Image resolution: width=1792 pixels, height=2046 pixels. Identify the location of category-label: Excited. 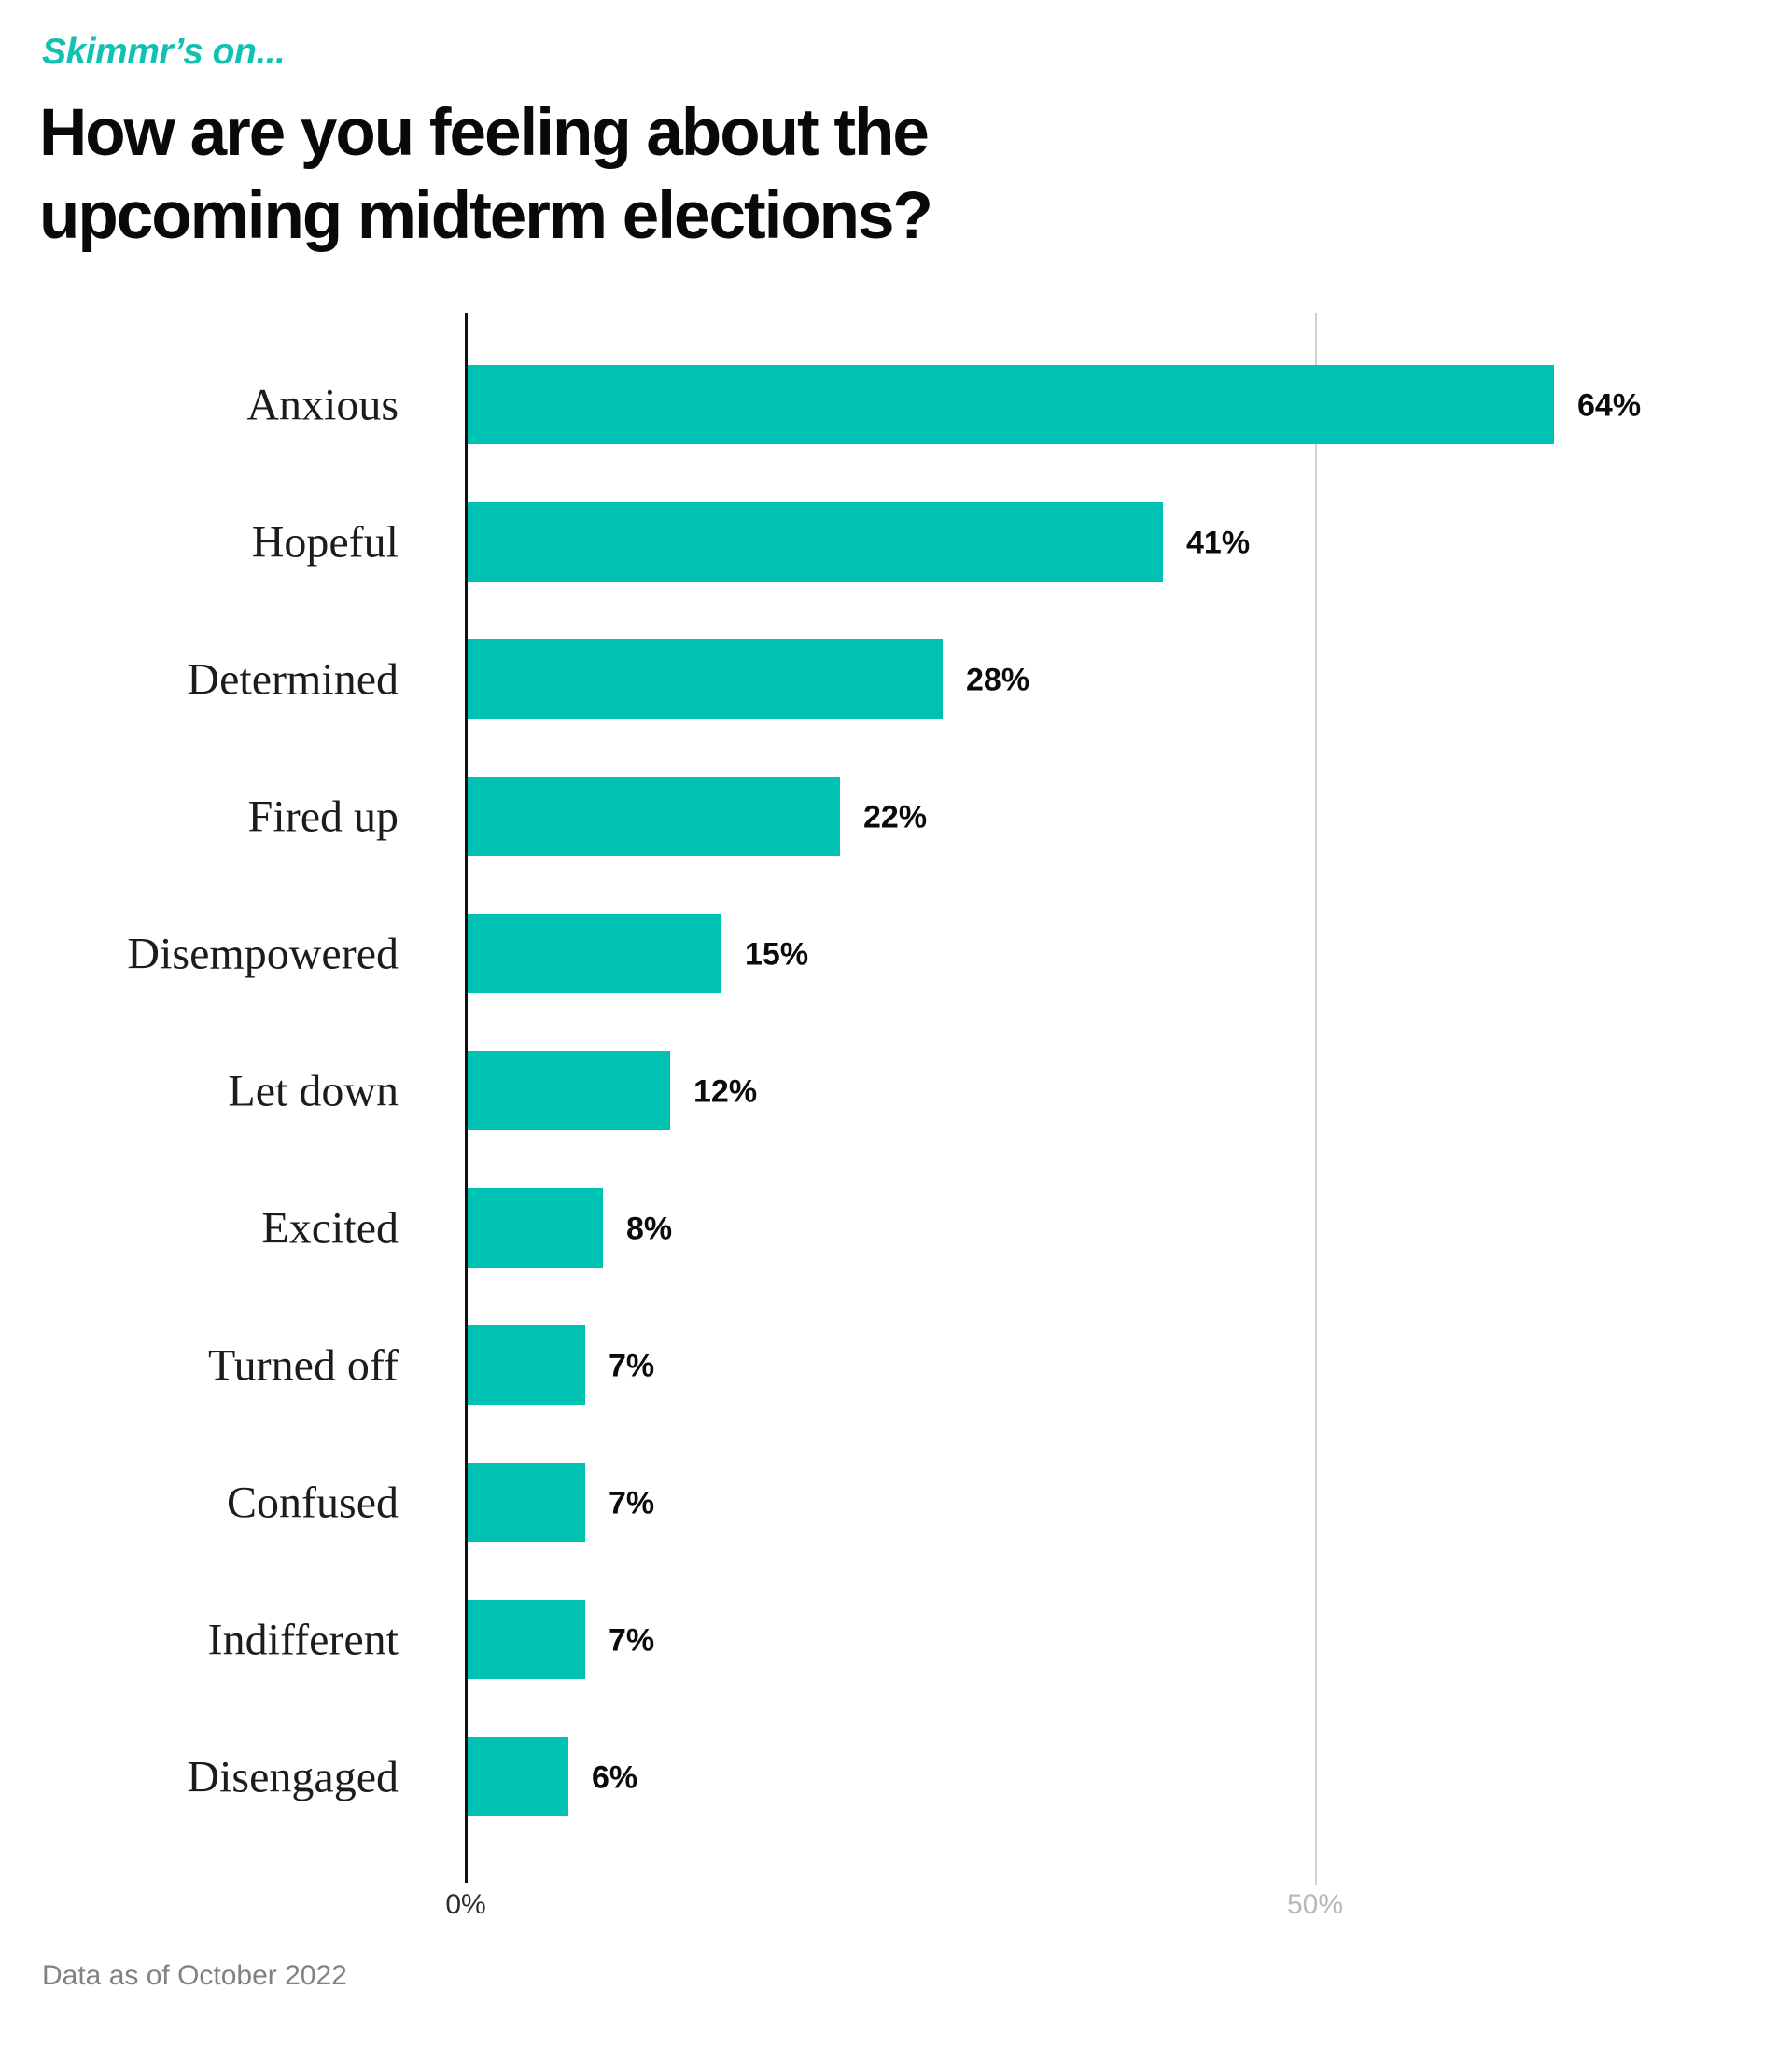
(330, 1228).